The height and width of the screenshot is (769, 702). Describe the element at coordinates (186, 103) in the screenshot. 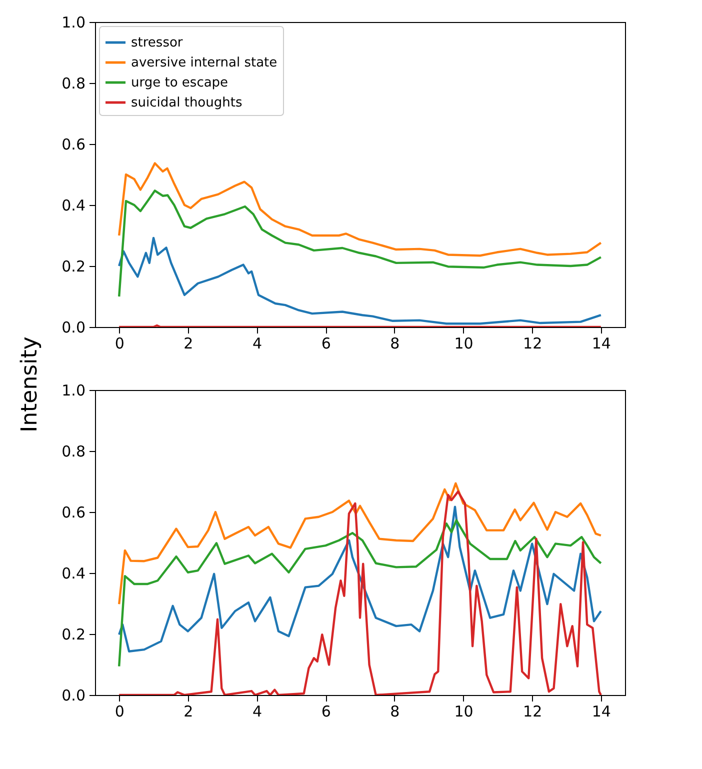

I see `legend-label: suicidal thoughts` at that location.